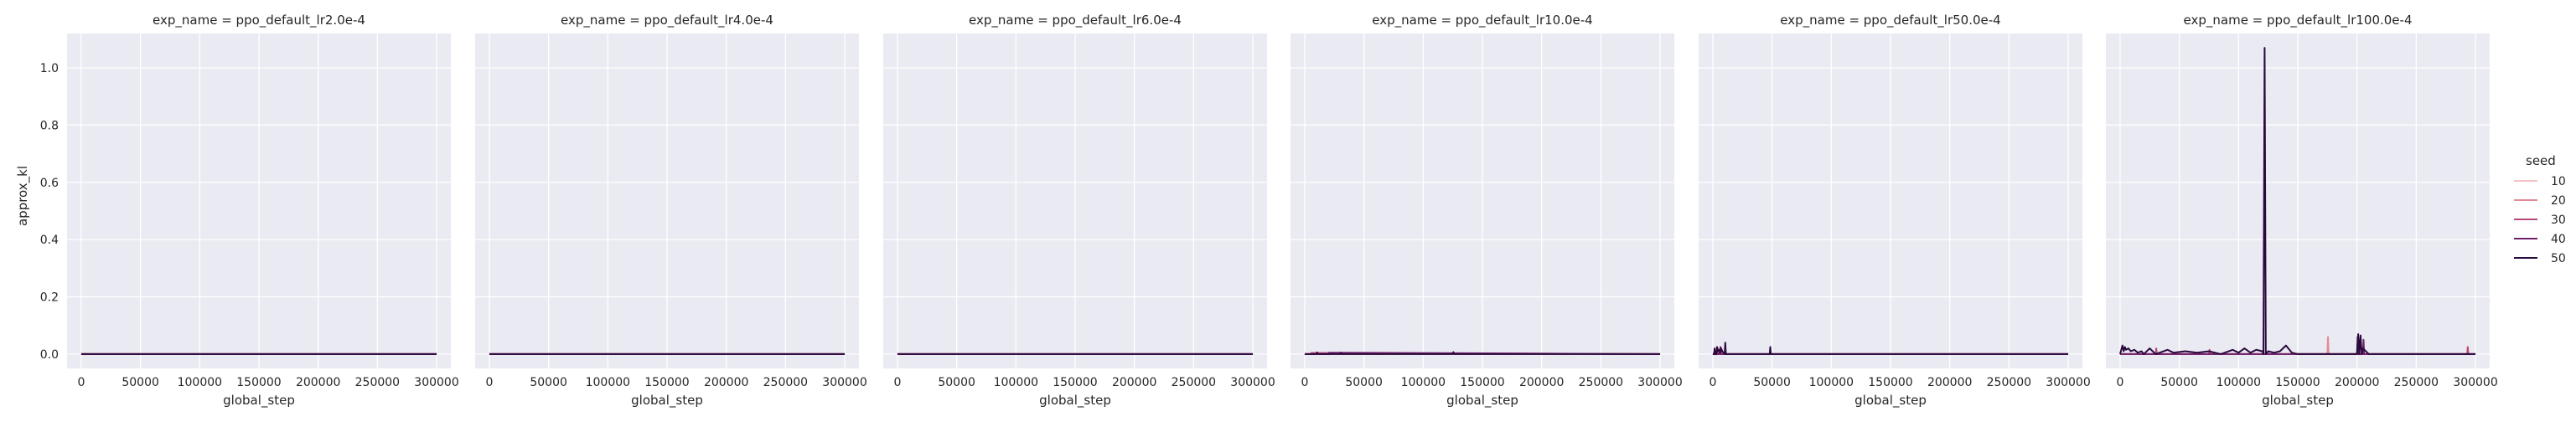  What do you see at coordinates (2558, 258) in the screenshot?
I see `legend-entry-label: 50` at bounding box center [2558, 258].